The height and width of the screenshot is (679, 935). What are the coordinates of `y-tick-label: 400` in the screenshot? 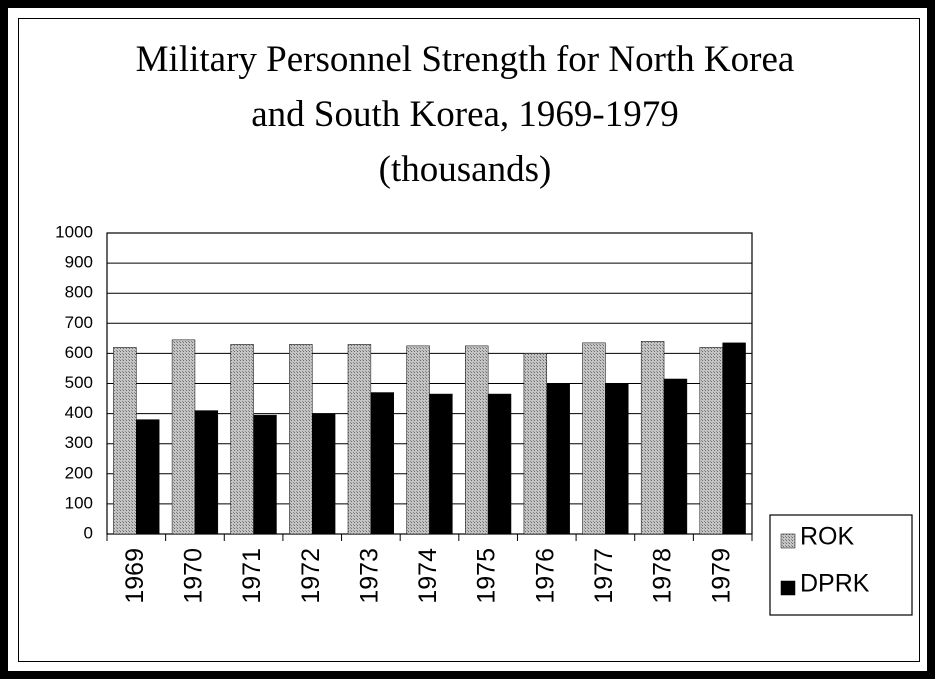 It's located at (79, 412).